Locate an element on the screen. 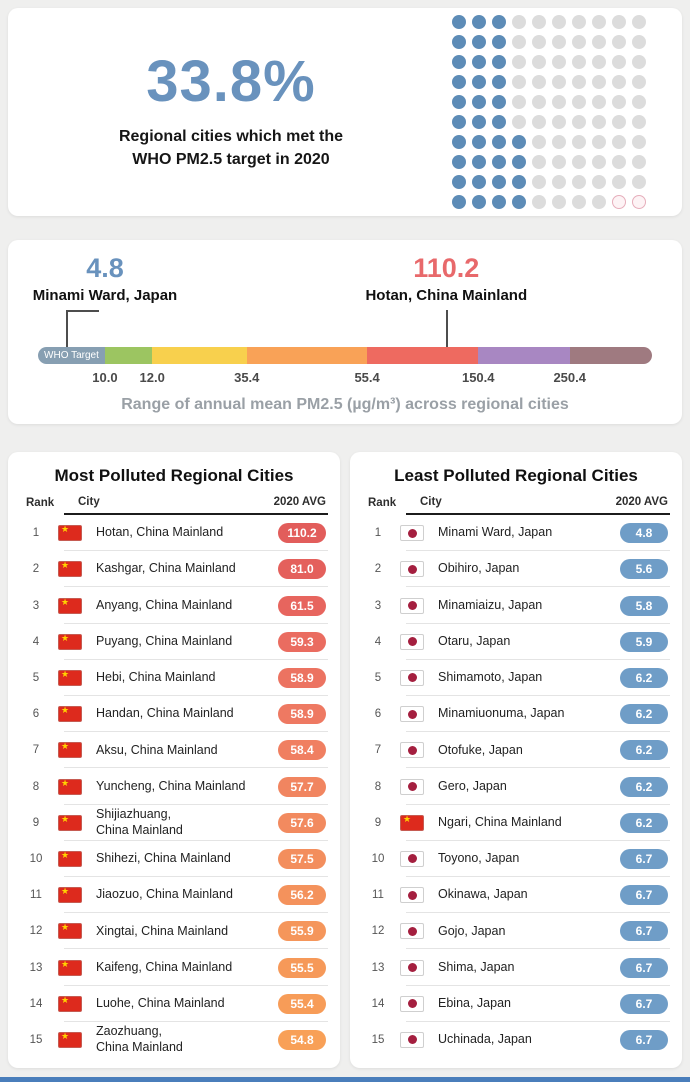 The image size is (690, 1082). table-row: 6 Minamiuonuma, Japan 6.2 is located at coordinates (516, 714).